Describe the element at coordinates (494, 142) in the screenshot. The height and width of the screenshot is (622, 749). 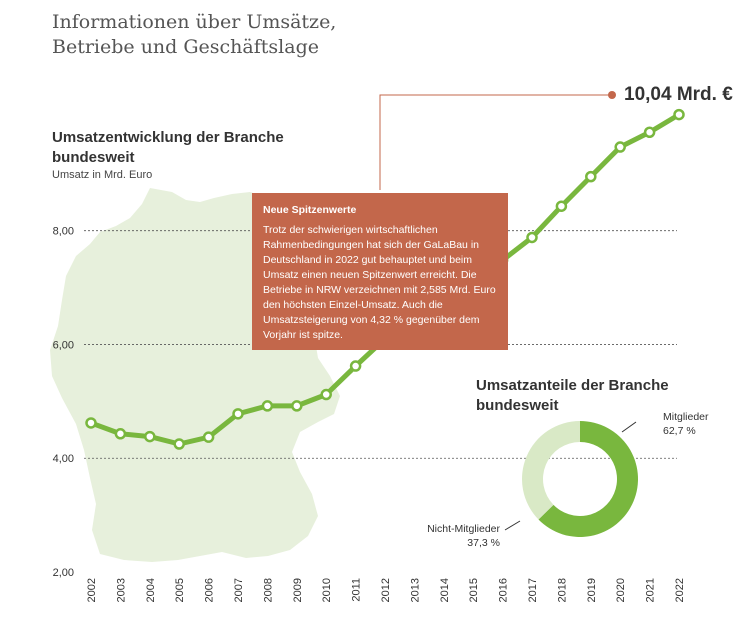
I see `callout-connector-line` at that location.